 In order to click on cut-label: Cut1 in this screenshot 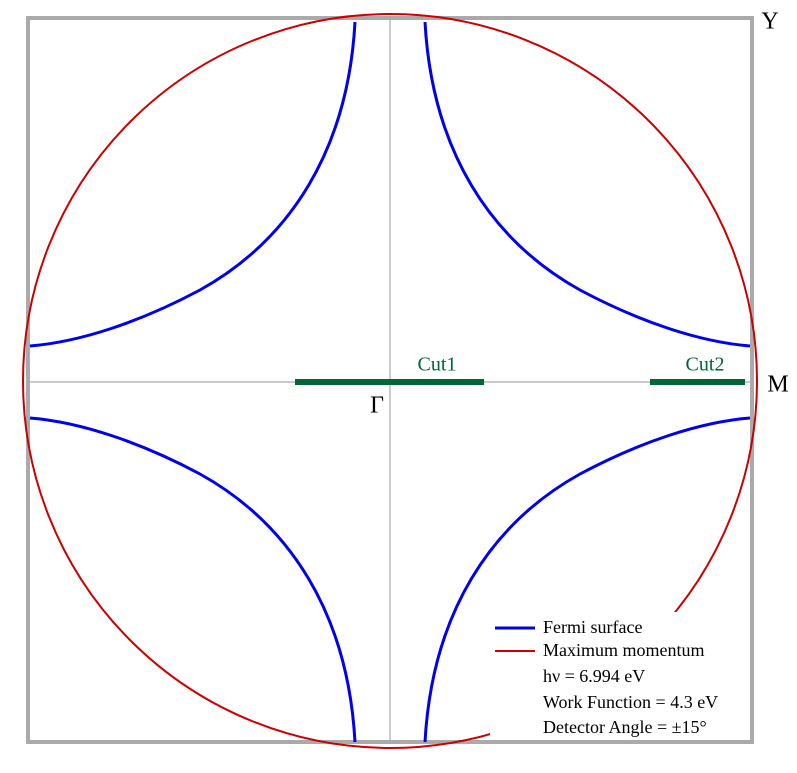, I will do `click(437, 365)`.